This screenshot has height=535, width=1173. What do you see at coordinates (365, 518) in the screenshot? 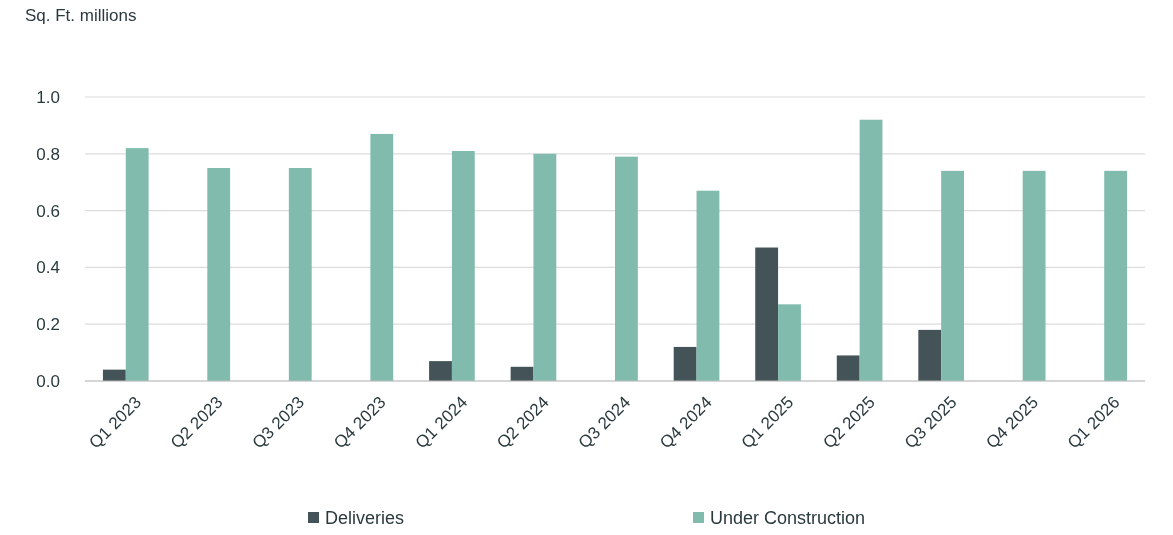
I see `legend-label: Deliveries` at bounding box center [365, 518].